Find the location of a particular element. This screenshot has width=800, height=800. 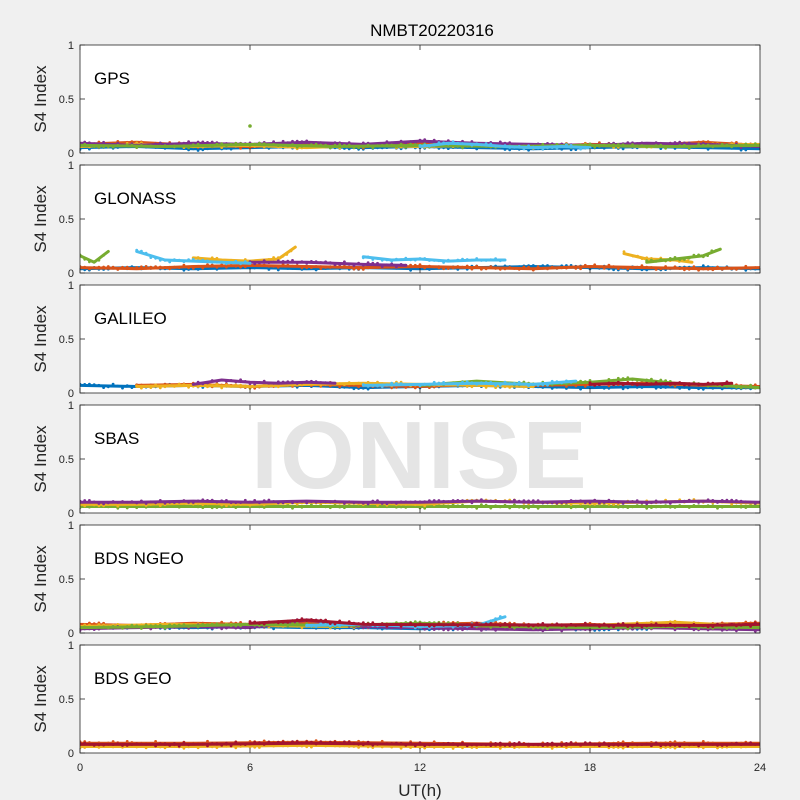

y-axis-label: S4 Index is located at coordinates (40, 579).